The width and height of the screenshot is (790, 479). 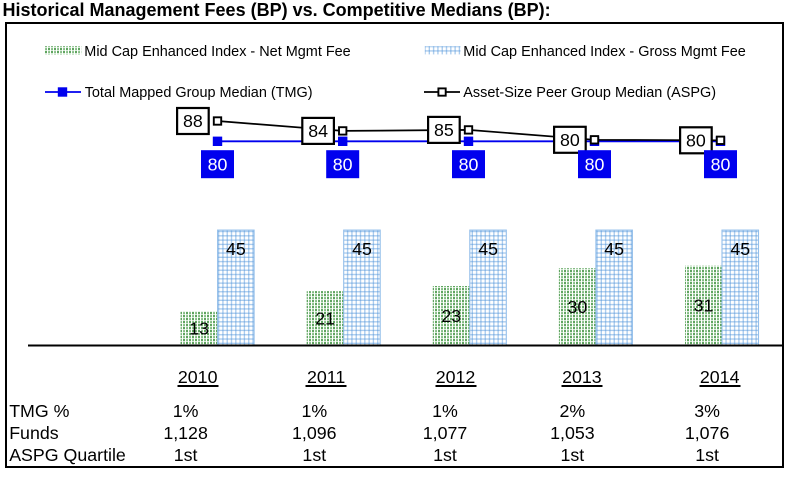 I want to click on svg-text: 88, so click(x=193, y=121).